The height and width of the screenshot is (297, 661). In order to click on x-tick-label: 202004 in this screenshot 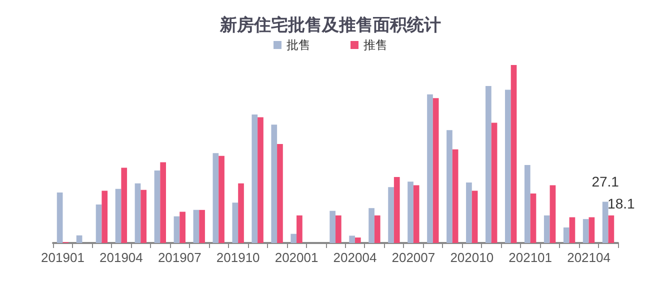, I will do `click(355, 257)`.